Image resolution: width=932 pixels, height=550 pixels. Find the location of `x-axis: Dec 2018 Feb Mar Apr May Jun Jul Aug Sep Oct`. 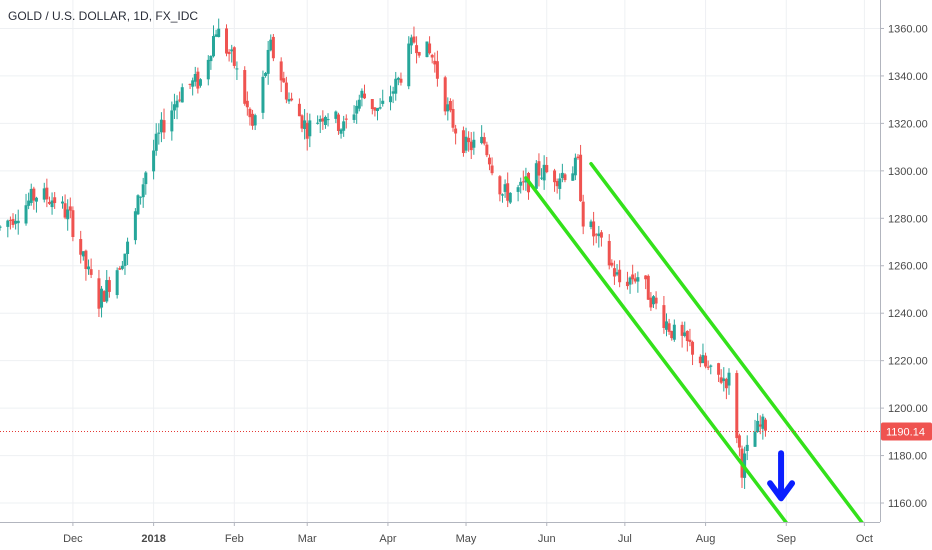

x-axis: Dec 2018 Feb Mar Apr May Jun Jul Aug Sep Oct is located at coordinates (466, 536).